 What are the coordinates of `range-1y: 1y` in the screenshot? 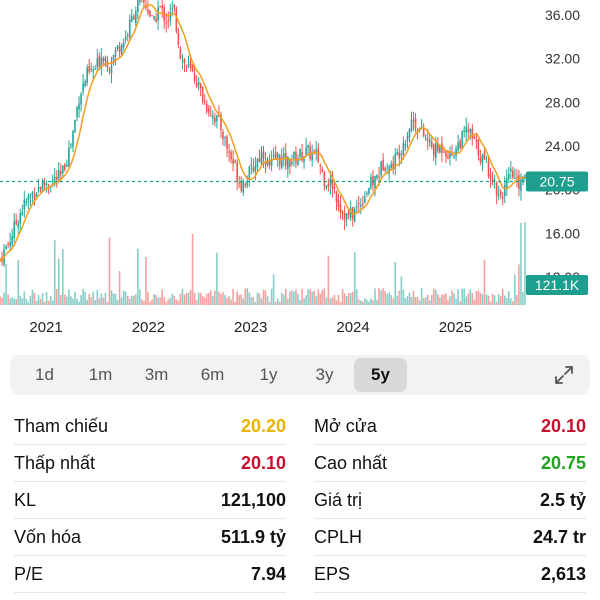 It's located at (268, 374).